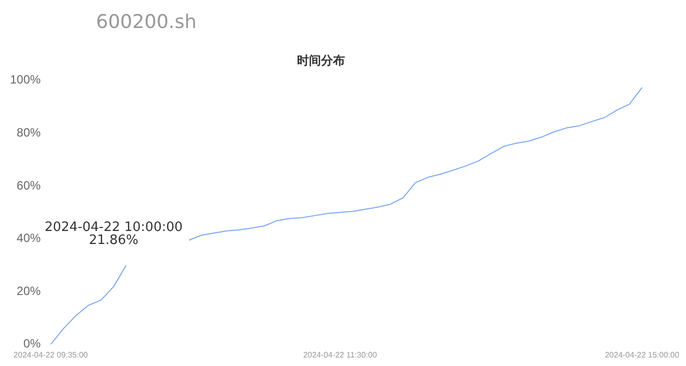 Image resolution: width=686 pixels, height=366 pixels. I want to click on y-tick-label: 20%, so click(29, 291).